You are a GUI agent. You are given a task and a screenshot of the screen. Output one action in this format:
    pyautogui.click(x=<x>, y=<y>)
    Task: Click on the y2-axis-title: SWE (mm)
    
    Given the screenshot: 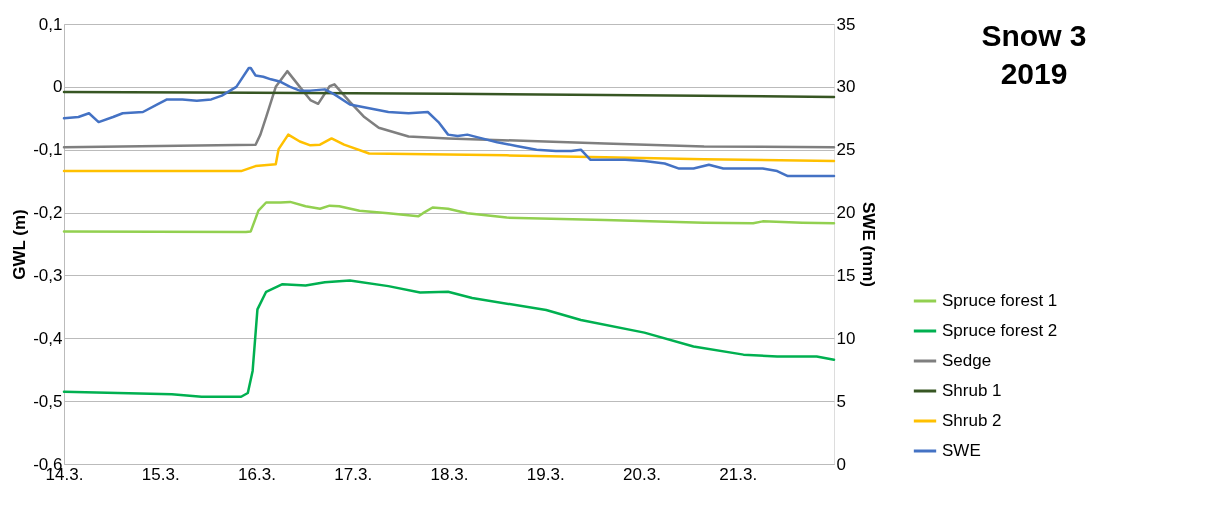 What is the action you would take?
    pyautogui.click(x=869, y=244)
    